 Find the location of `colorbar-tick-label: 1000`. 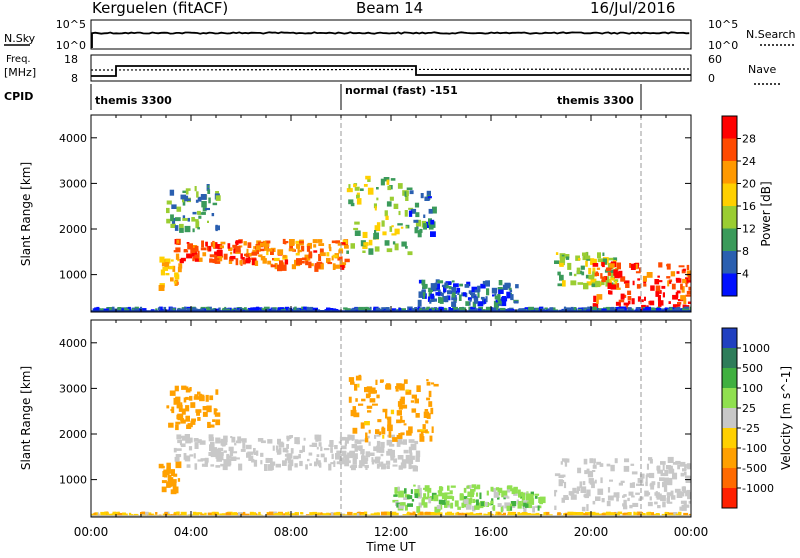

colorbar-tick-label: 1000 is located at coordinates (756, 348).